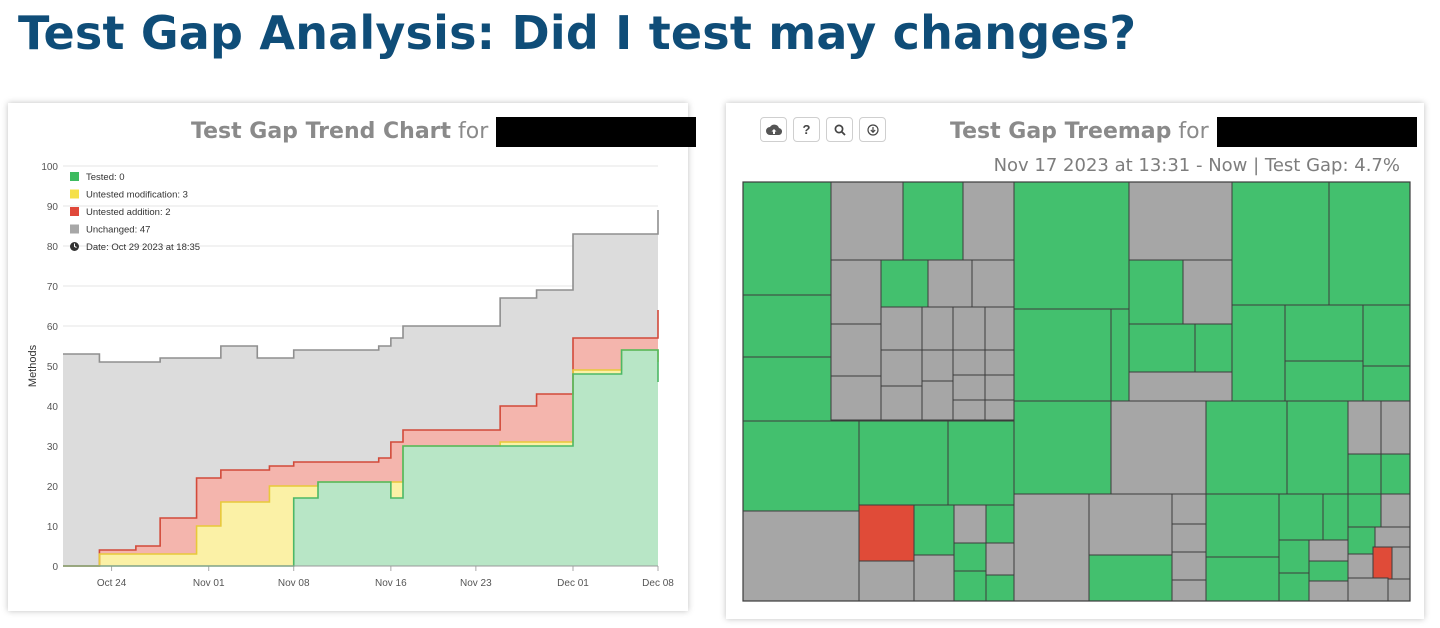 The image size is (1440, 628). I want to click on legend-date: Date: Oct 29 2023 at 18:35, so click(143, 247).